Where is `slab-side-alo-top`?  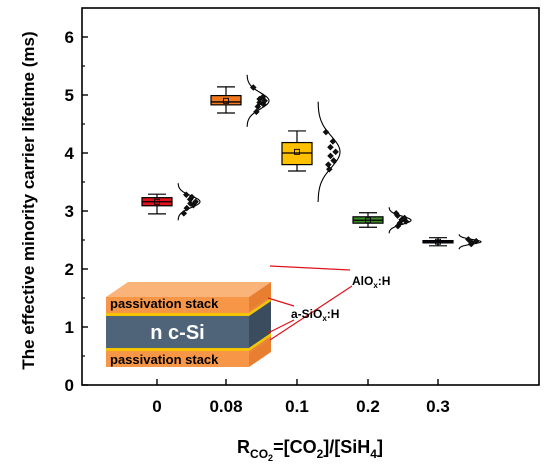
slab-side-alo-top is located at coordinates (260, 304).